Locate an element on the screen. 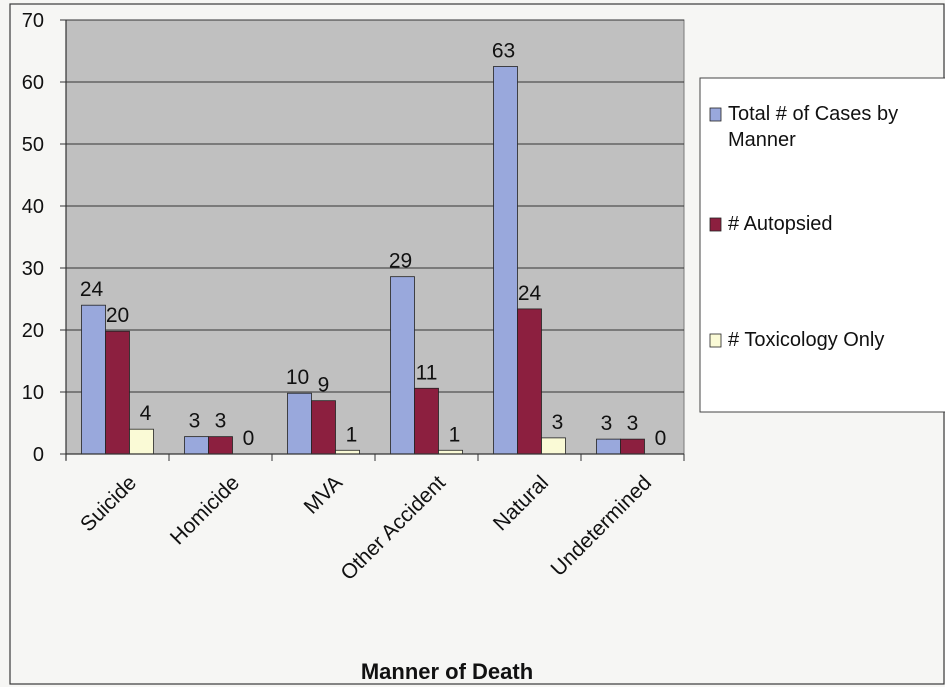  x-tick-label: Undetermined is located at coordinates (602, 526).